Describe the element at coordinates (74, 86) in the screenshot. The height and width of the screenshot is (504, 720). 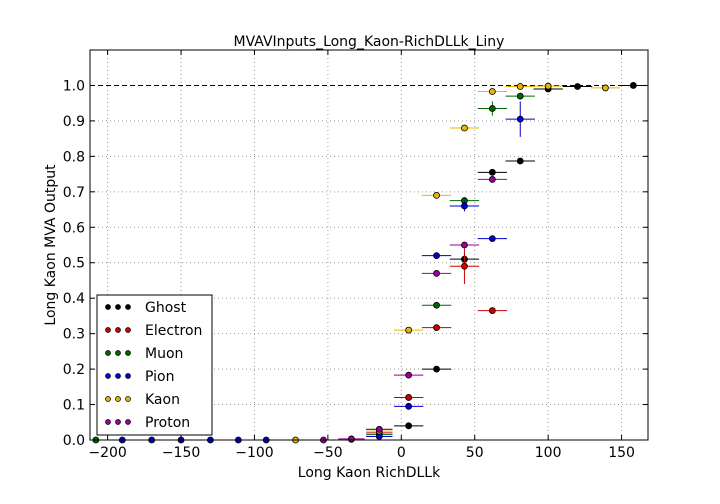
I see `y-tick-label: 1.0` at that location.